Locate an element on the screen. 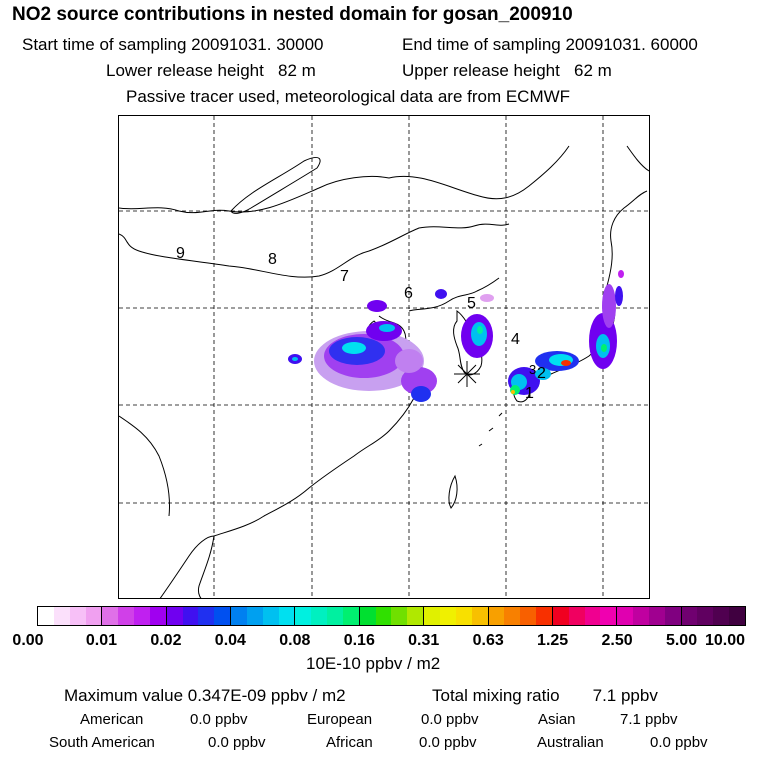 The image size is (768, 768). colorbar-tick-label: 0.16 is located at coordinates (359, 640).